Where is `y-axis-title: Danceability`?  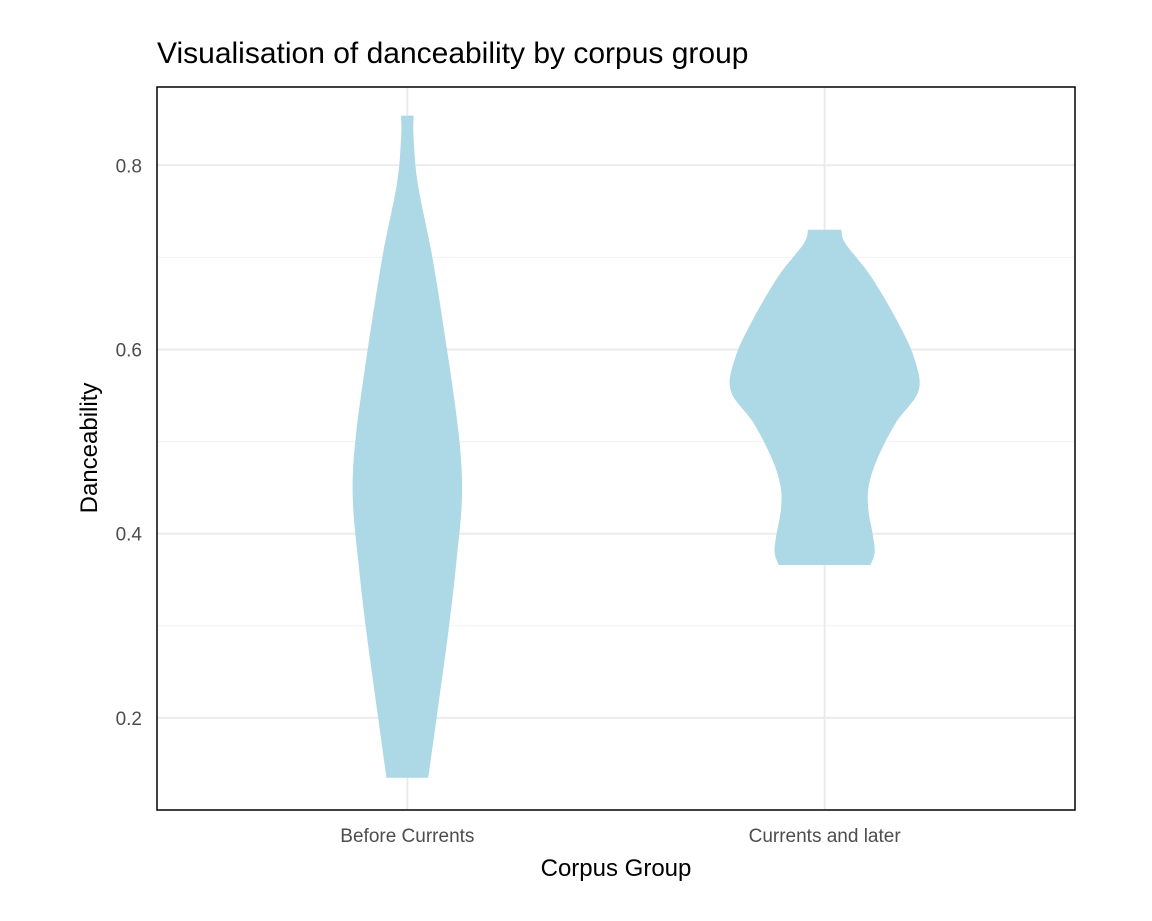 y-axis-title: Danceability is located at coordinates (89, 448).